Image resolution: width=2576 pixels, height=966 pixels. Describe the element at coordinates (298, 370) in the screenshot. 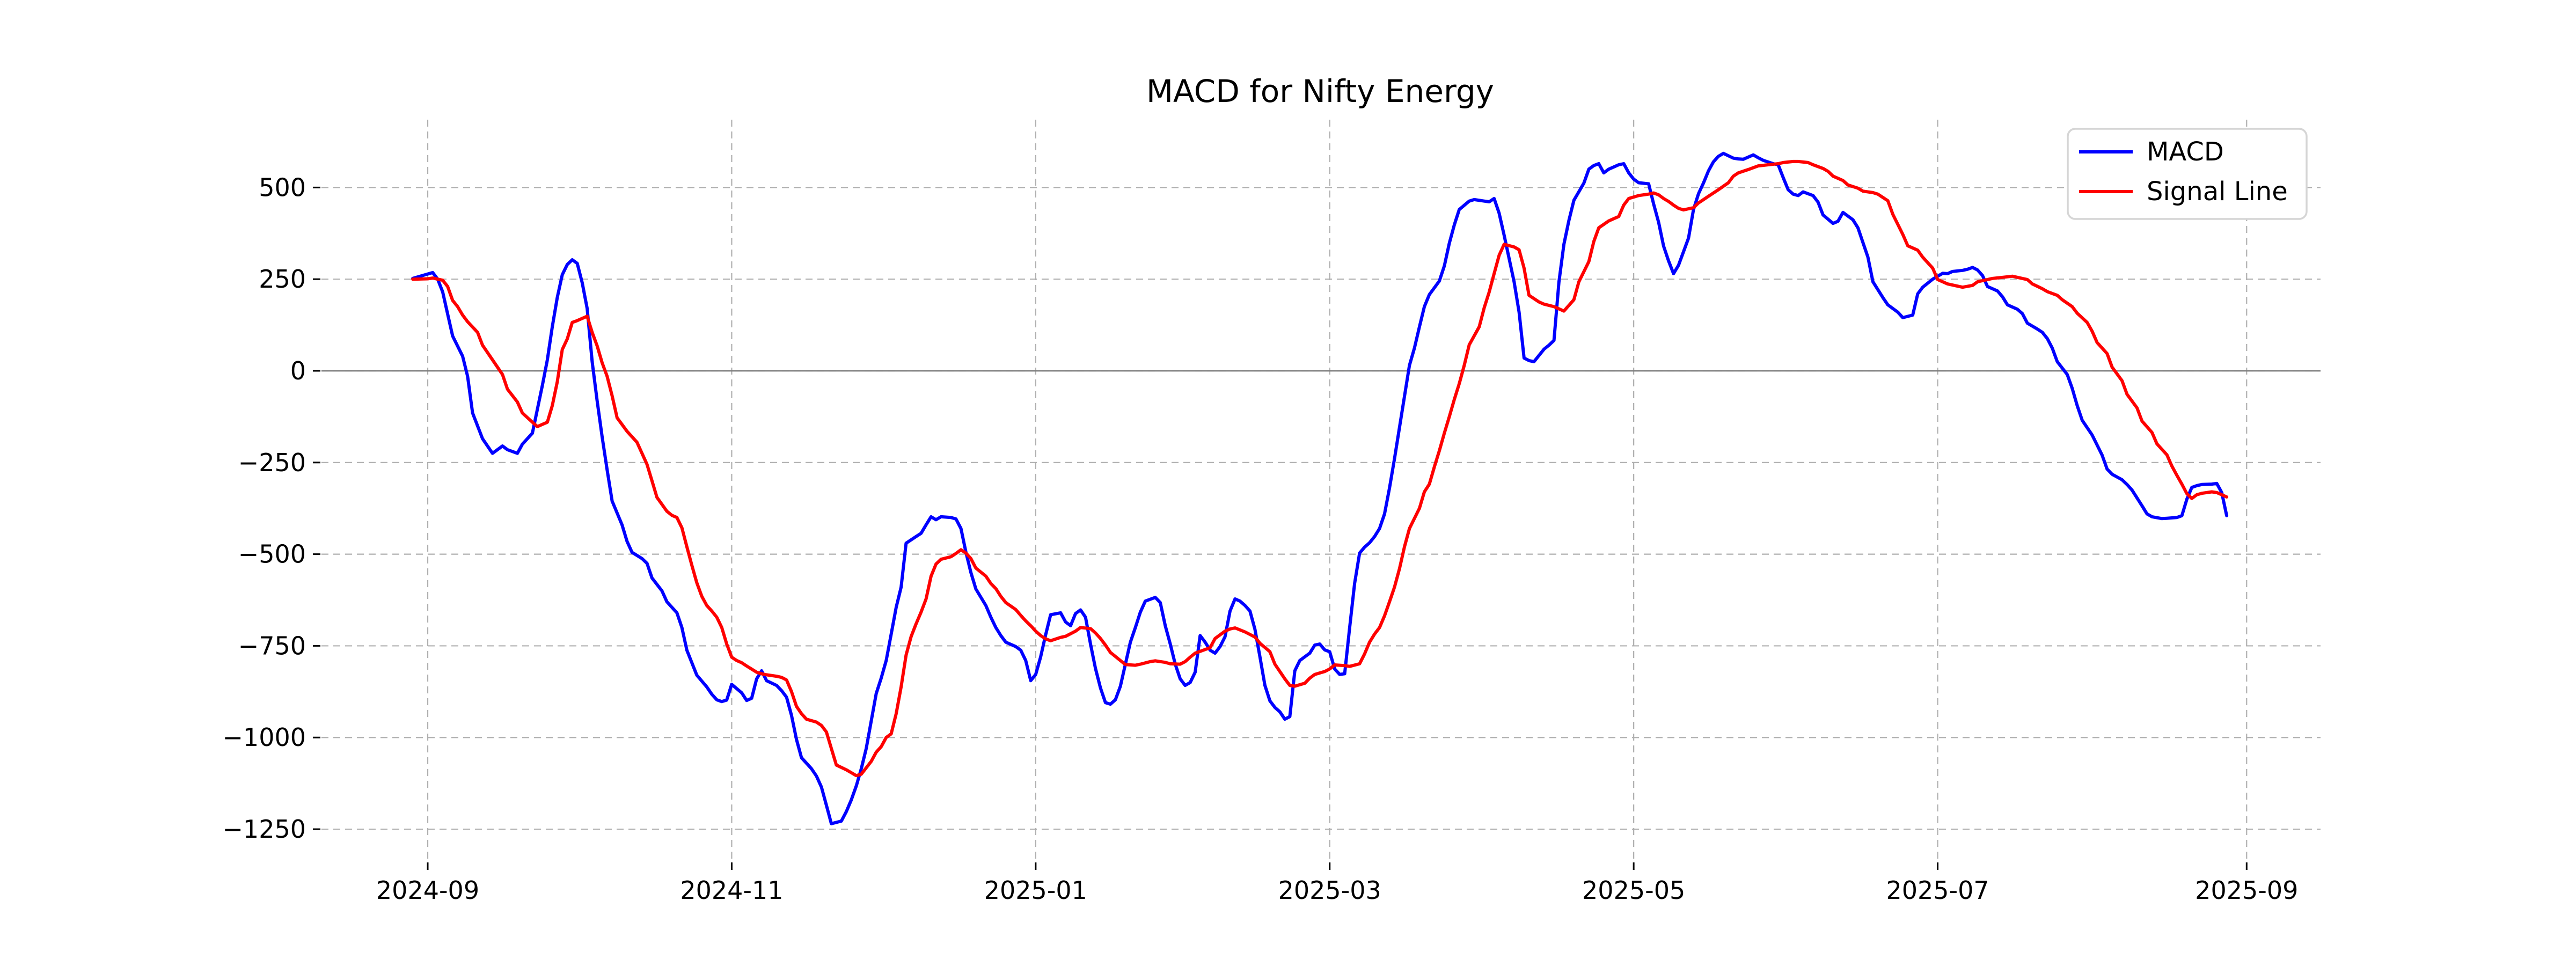

I see `y-tick-label: 0` at that location.